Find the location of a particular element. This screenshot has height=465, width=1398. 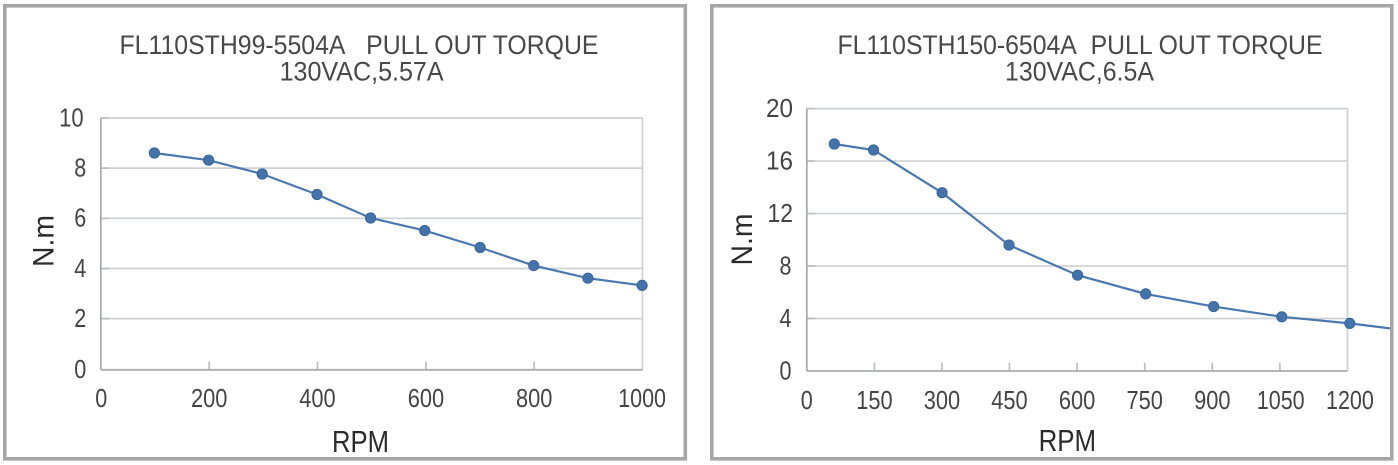

svg-text: 1050 is located at coordinates (1281, 400).